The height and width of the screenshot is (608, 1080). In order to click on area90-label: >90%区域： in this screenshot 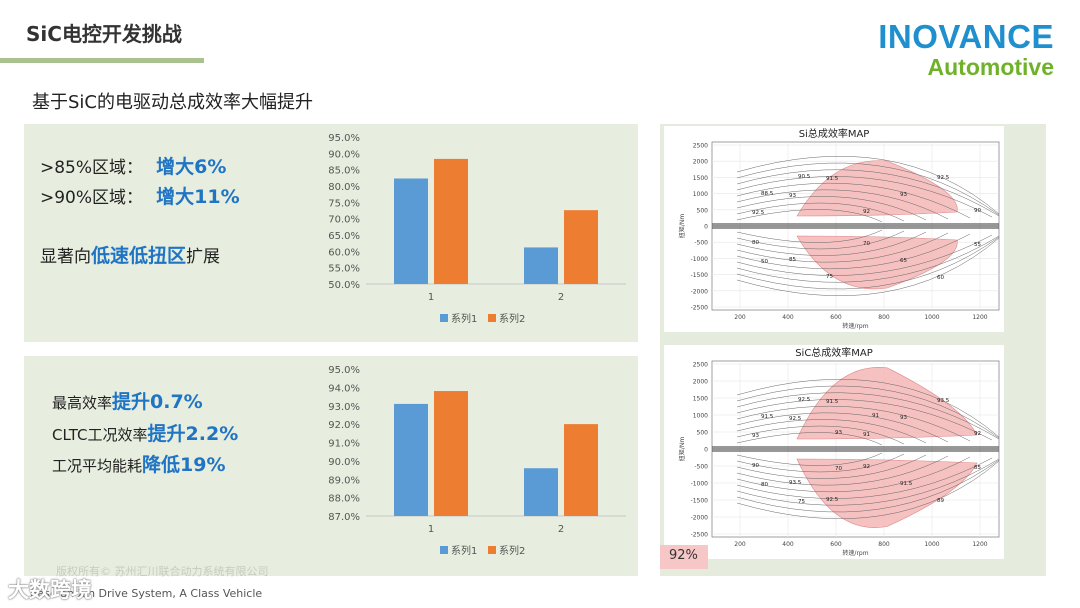, I will do `click(92, 198)`.